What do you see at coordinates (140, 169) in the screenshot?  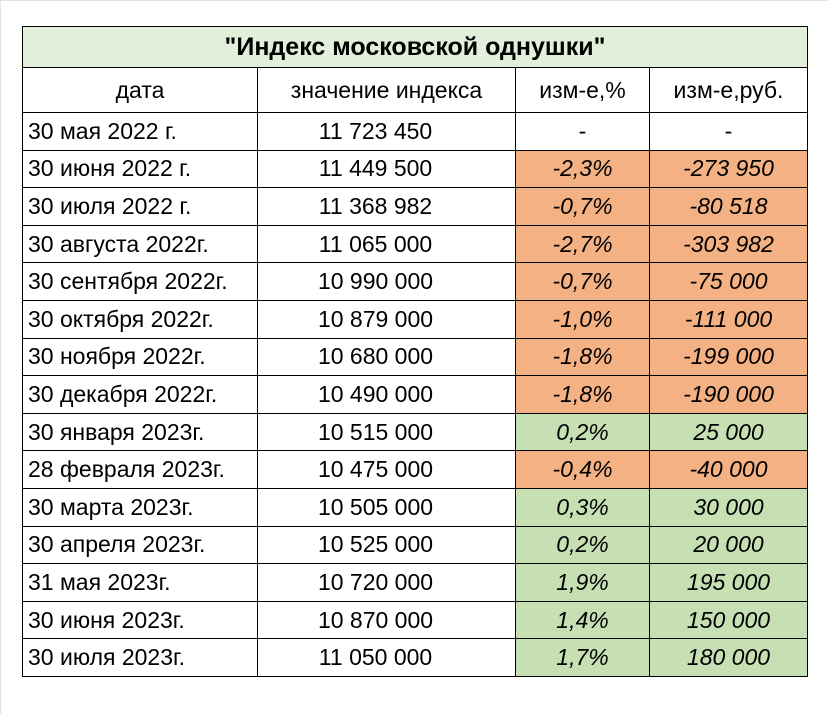 I see `date-cell: 30 июня 2022 г.` at bounding box center [140, 169].